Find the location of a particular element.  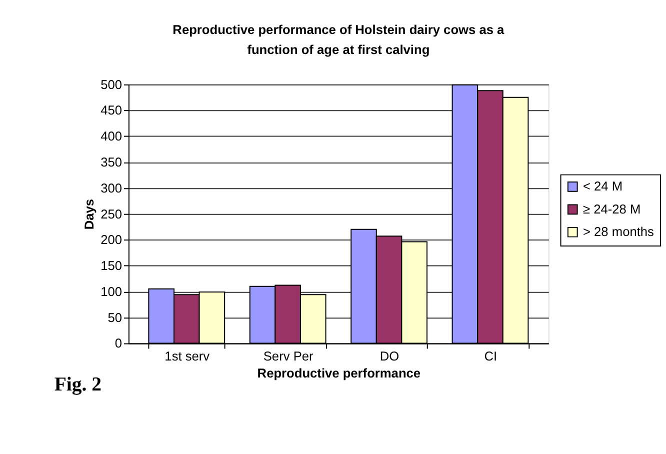

y-tick-label: 450 is located at coordinates (111, 110).